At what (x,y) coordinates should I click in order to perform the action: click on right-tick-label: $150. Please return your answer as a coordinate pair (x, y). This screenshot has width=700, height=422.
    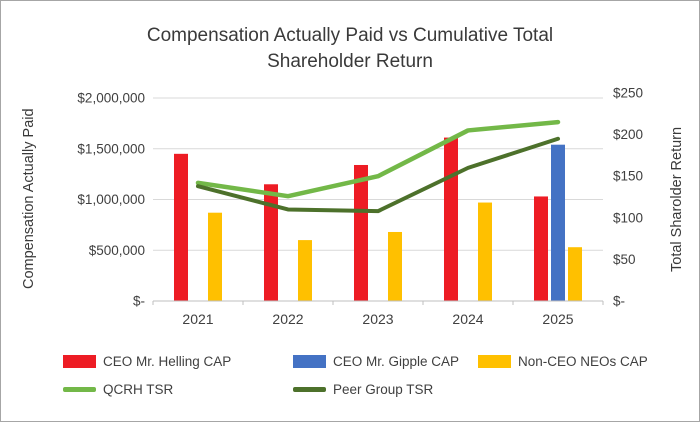
    Looking at the image, I should click on (628, 176).